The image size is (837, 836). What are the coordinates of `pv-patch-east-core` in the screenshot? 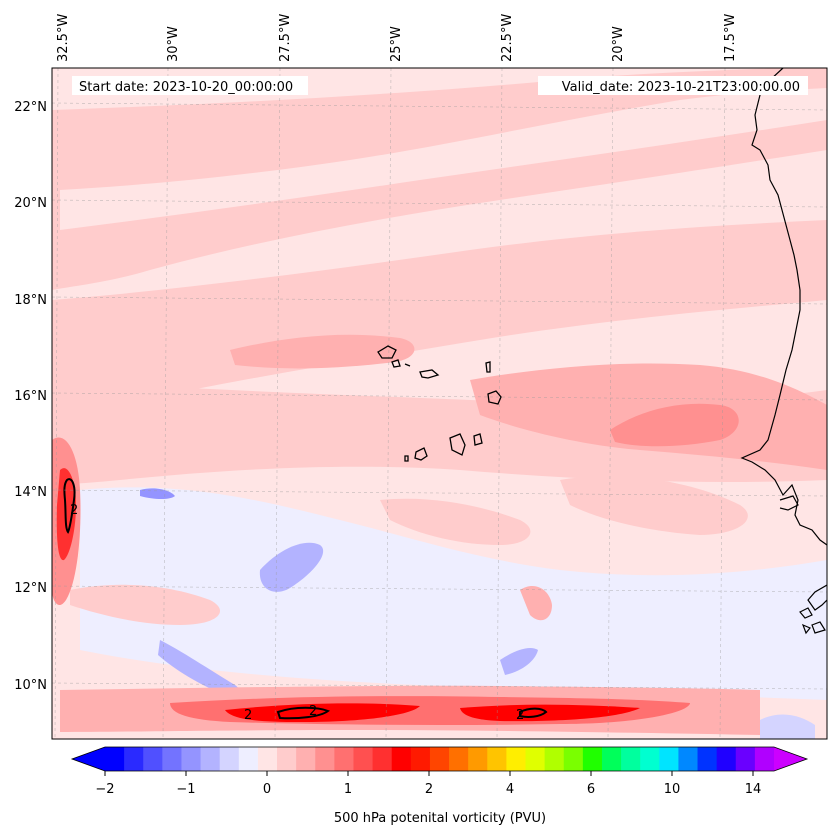 It's located at (674, 425).